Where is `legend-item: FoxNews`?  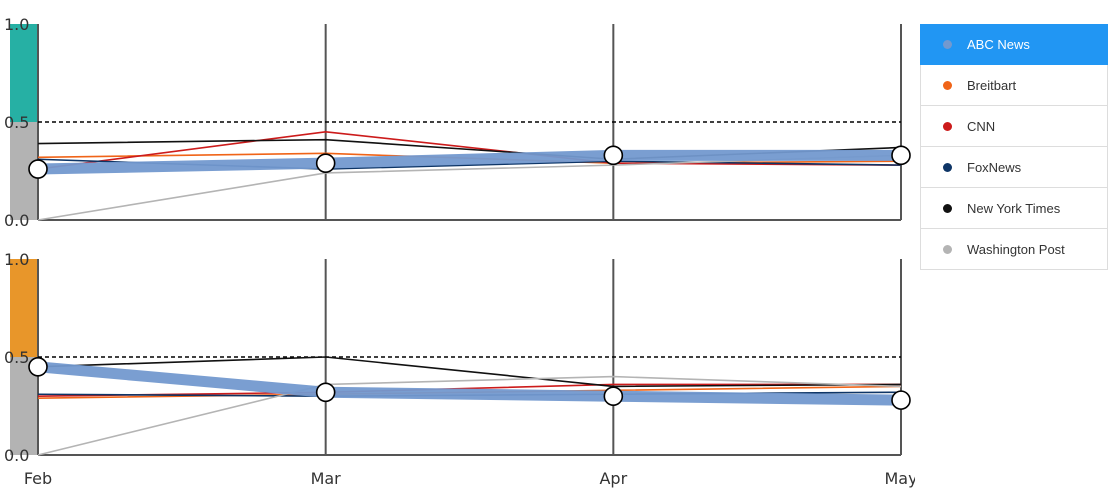
legend-item: FoxNews is located at coordinates (1014, 167).